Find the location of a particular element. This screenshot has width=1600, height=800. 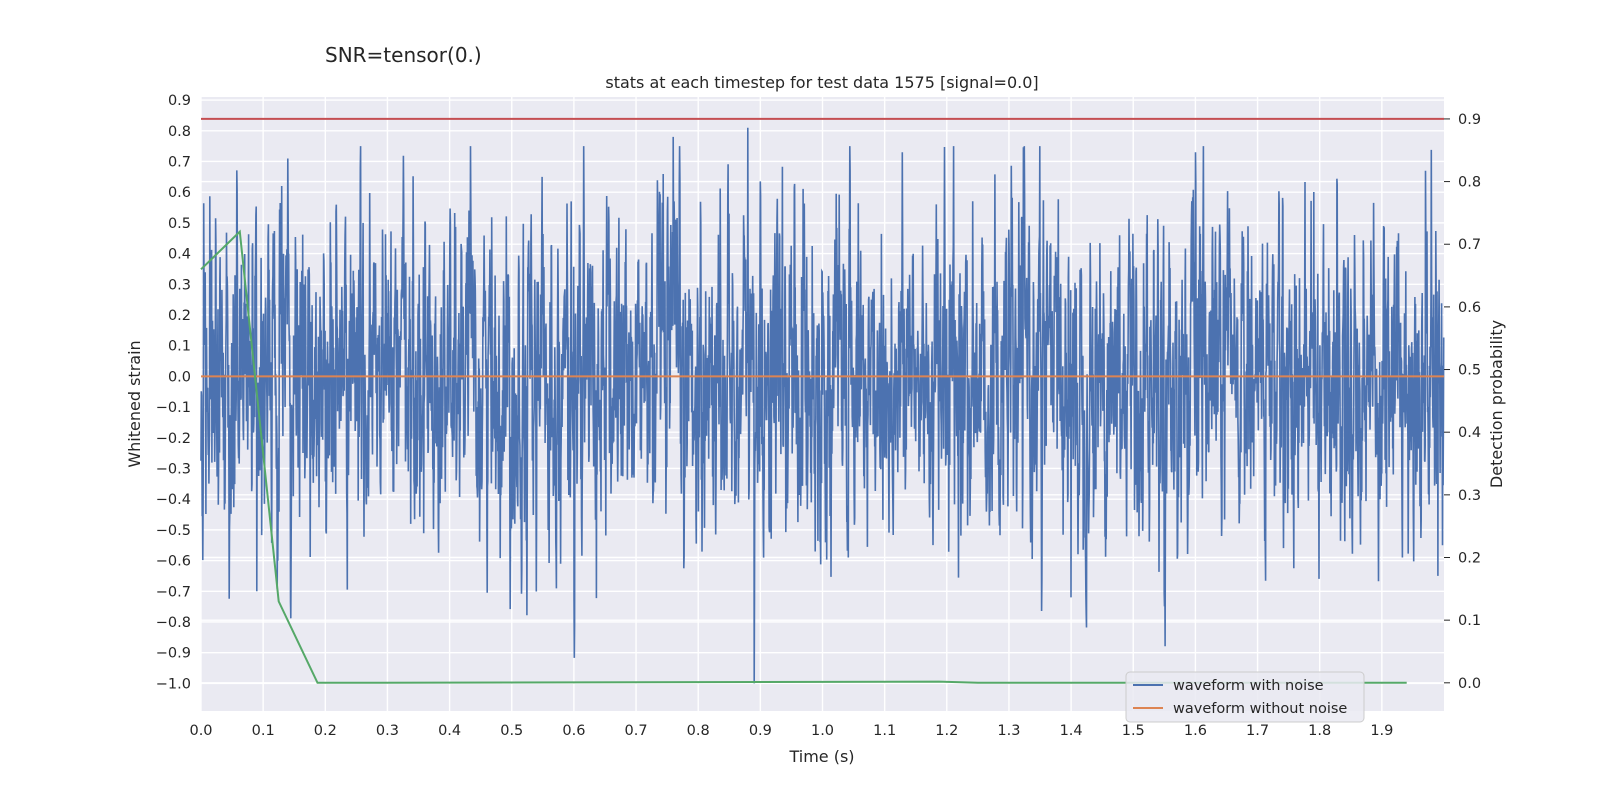

x-tick-label: 0.2 is located at coordinates (325, 731).